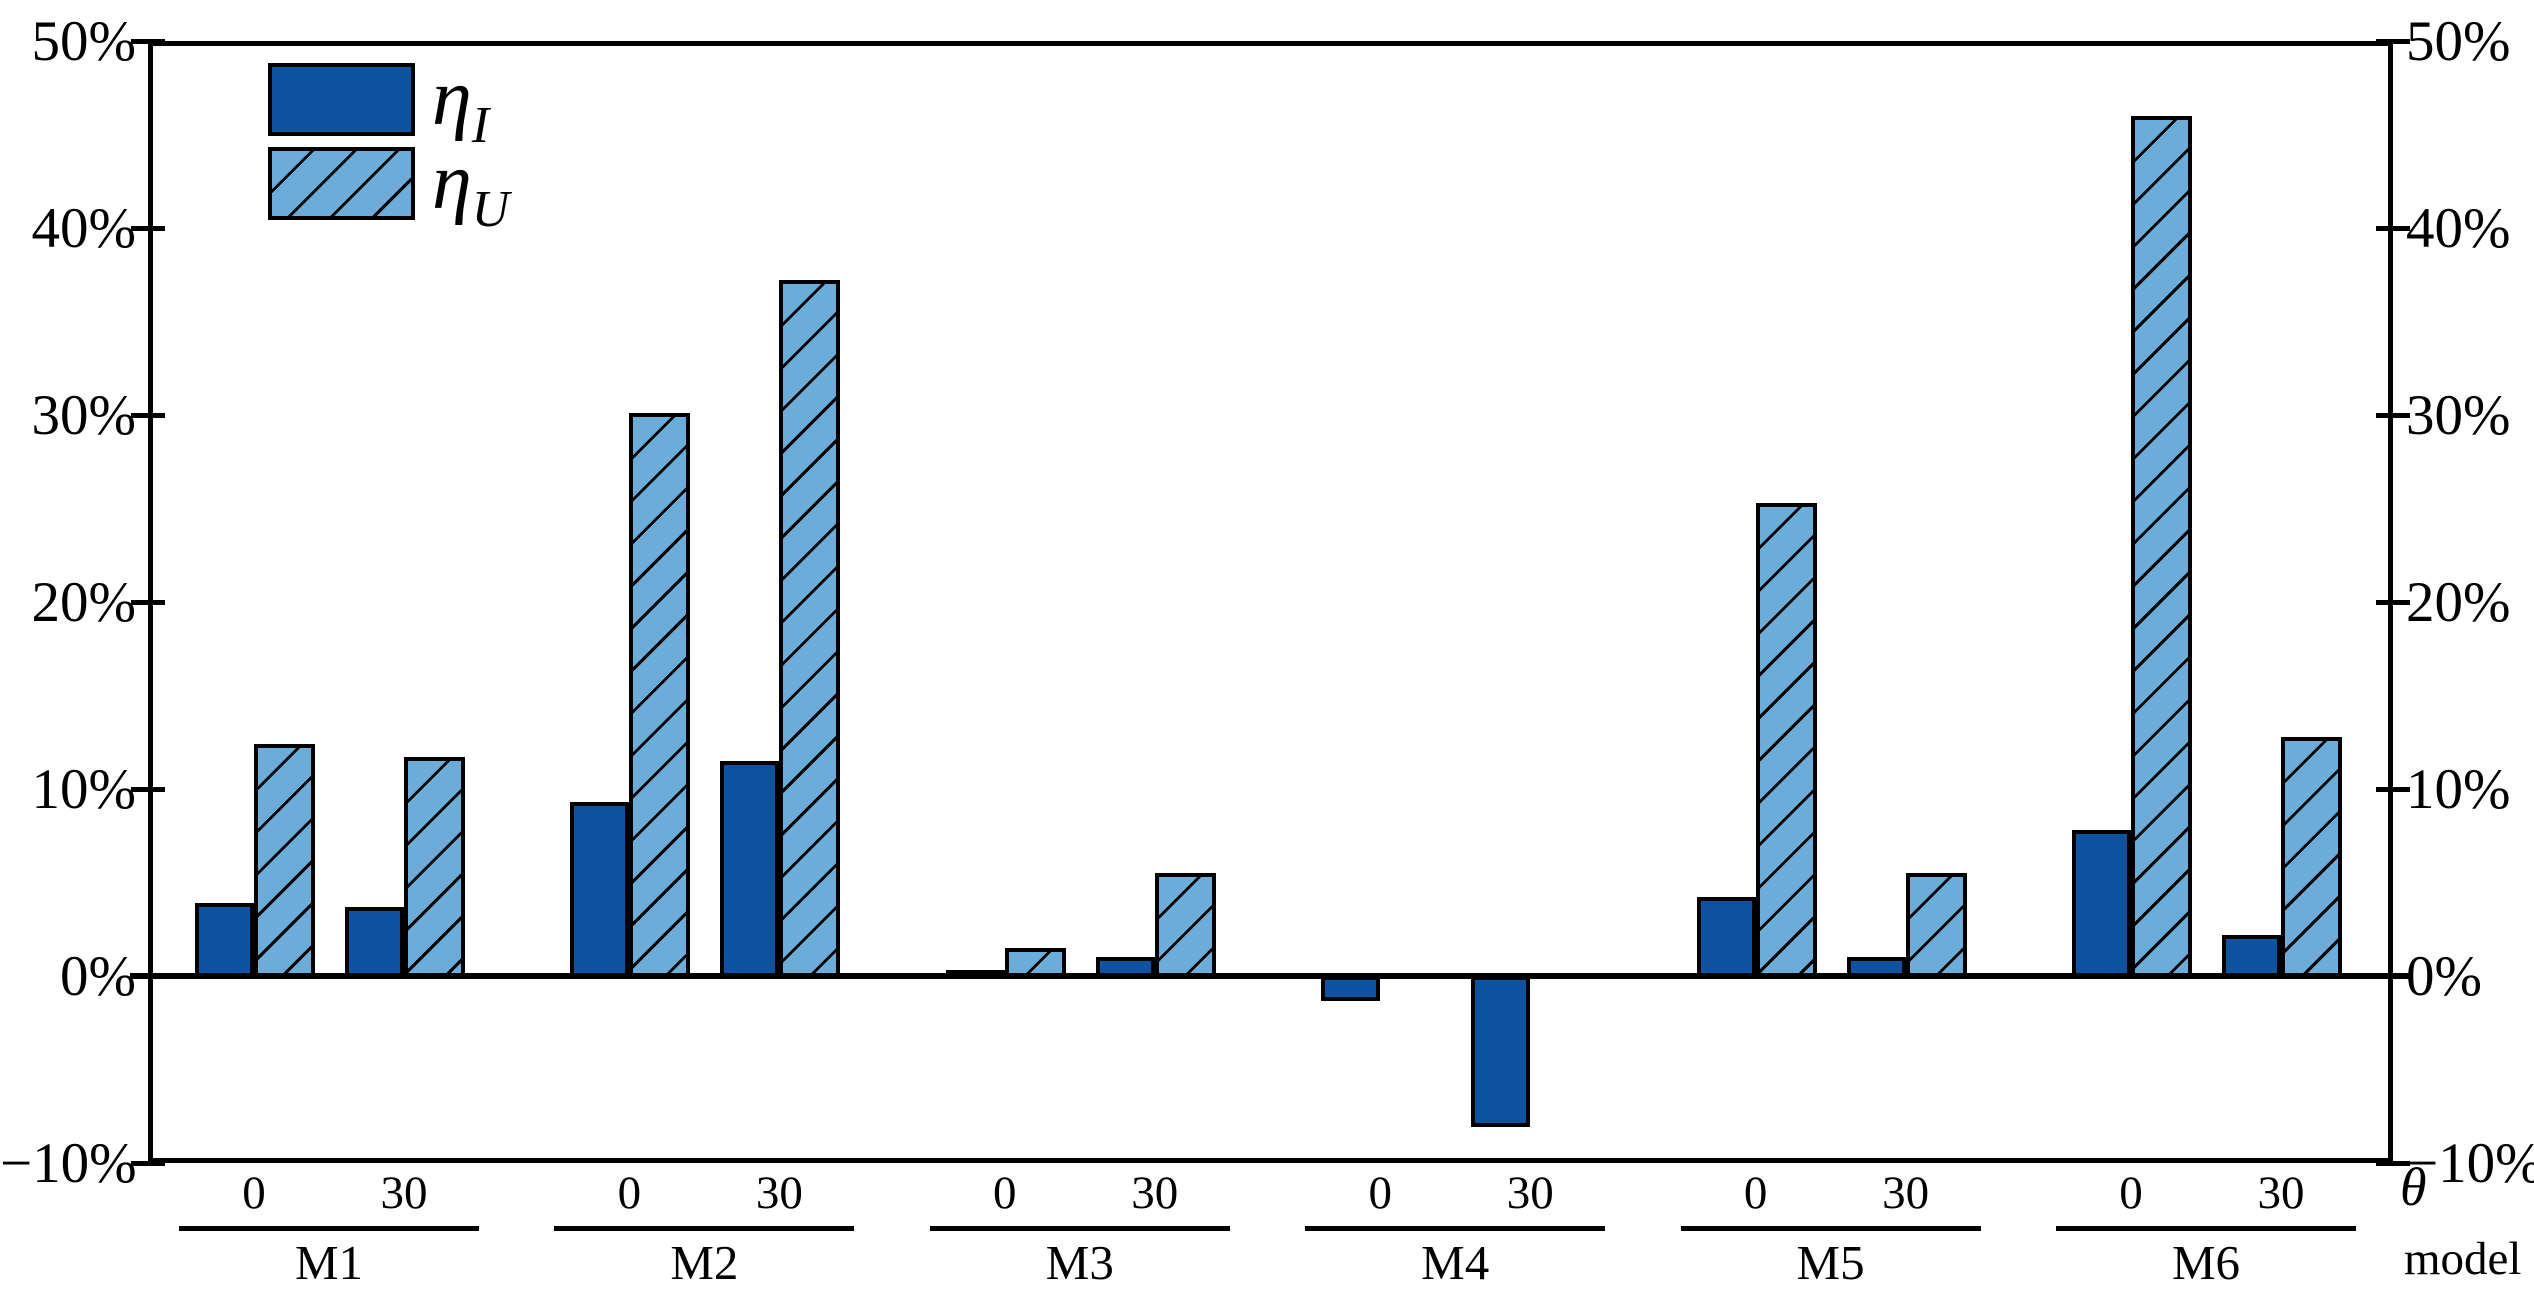 This screenshot has height=1306, width=2534. Describe the element at coordinates (1380, 1193) in the screenshot. I see `x-sublabel-M4-0: 0` at that location.